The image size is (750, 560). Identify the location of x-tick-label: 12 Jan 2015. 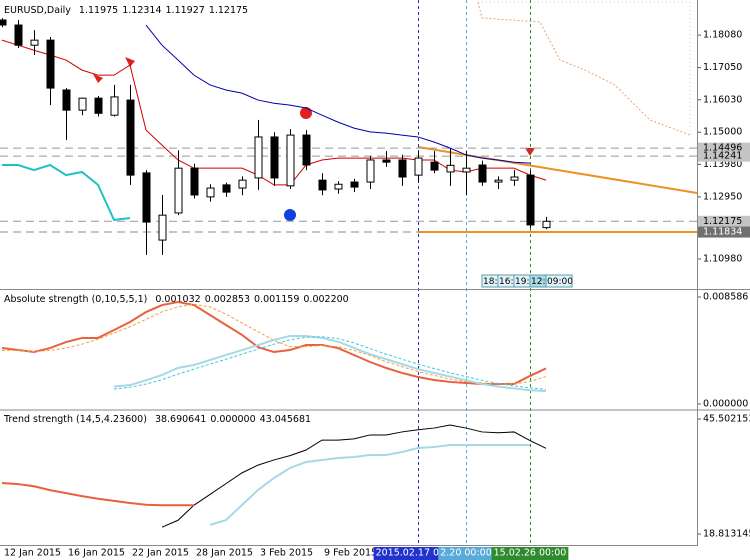
(32, 553).